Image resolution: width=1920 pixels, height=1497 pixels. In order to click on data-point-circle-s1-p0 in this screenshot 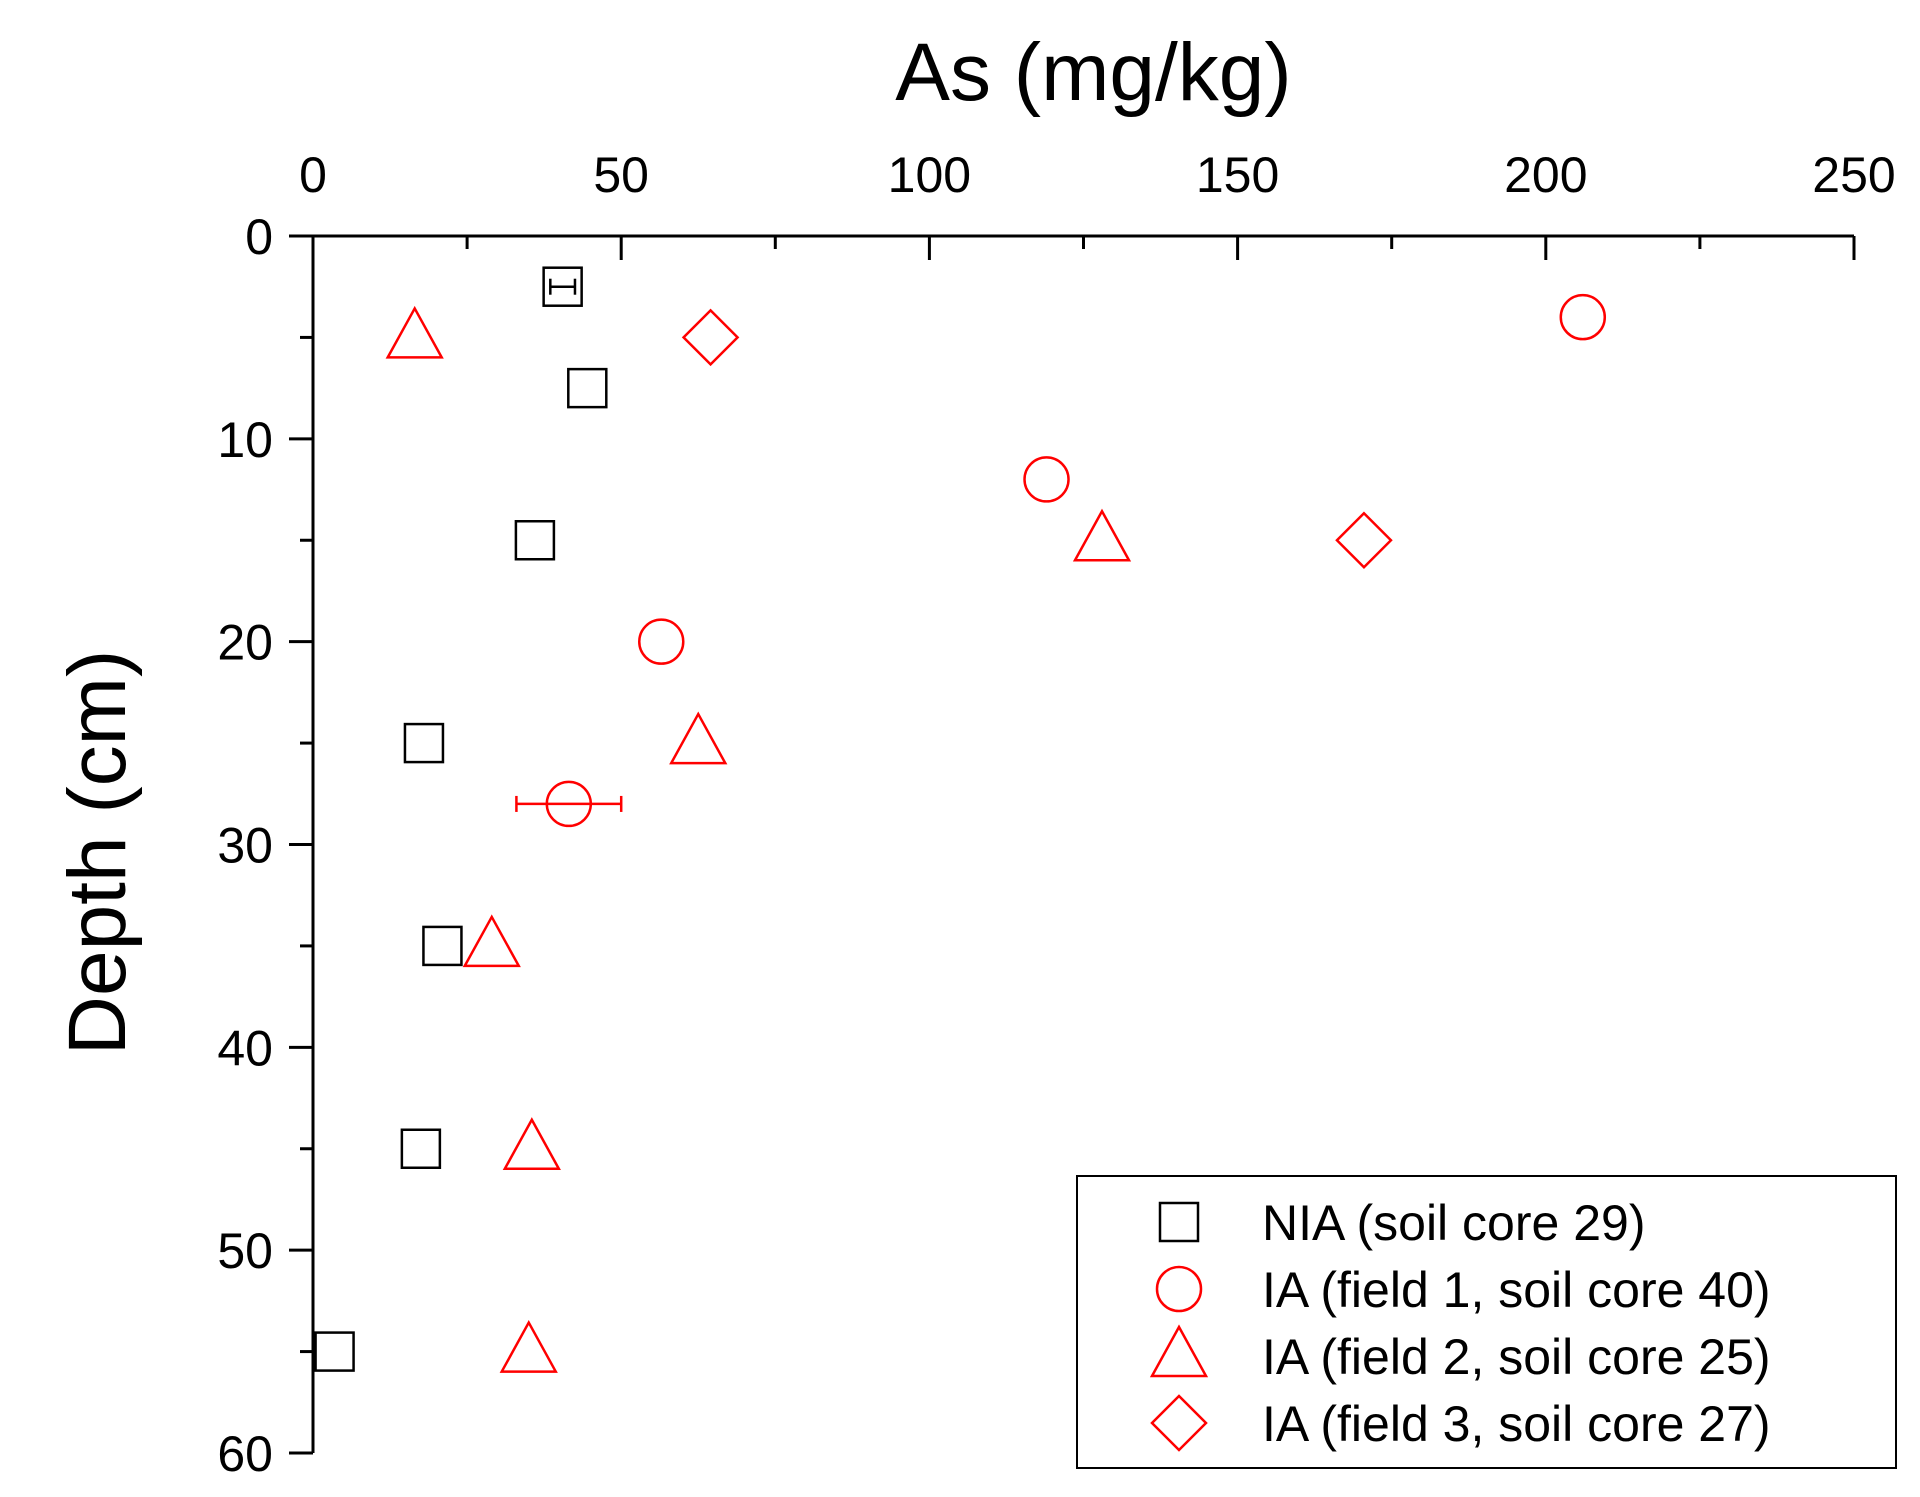, I will do `click(1583, 317)`.